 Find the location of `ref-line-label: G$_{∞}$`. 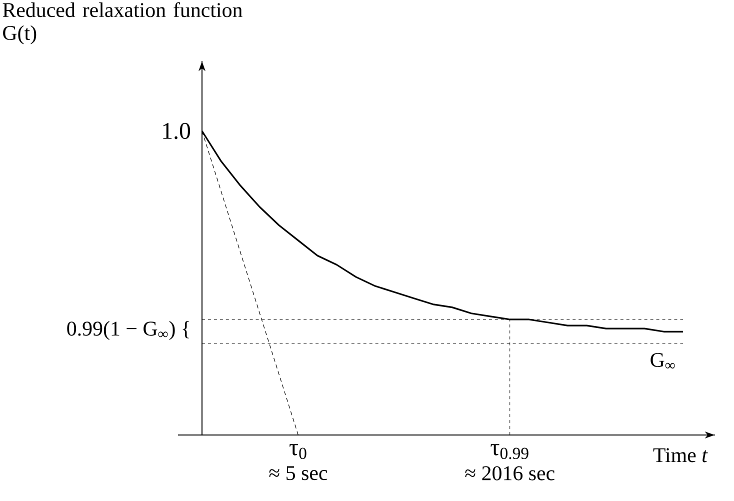

ref-line-label: G$_{∞}$ is located at coordinates (662, 360).